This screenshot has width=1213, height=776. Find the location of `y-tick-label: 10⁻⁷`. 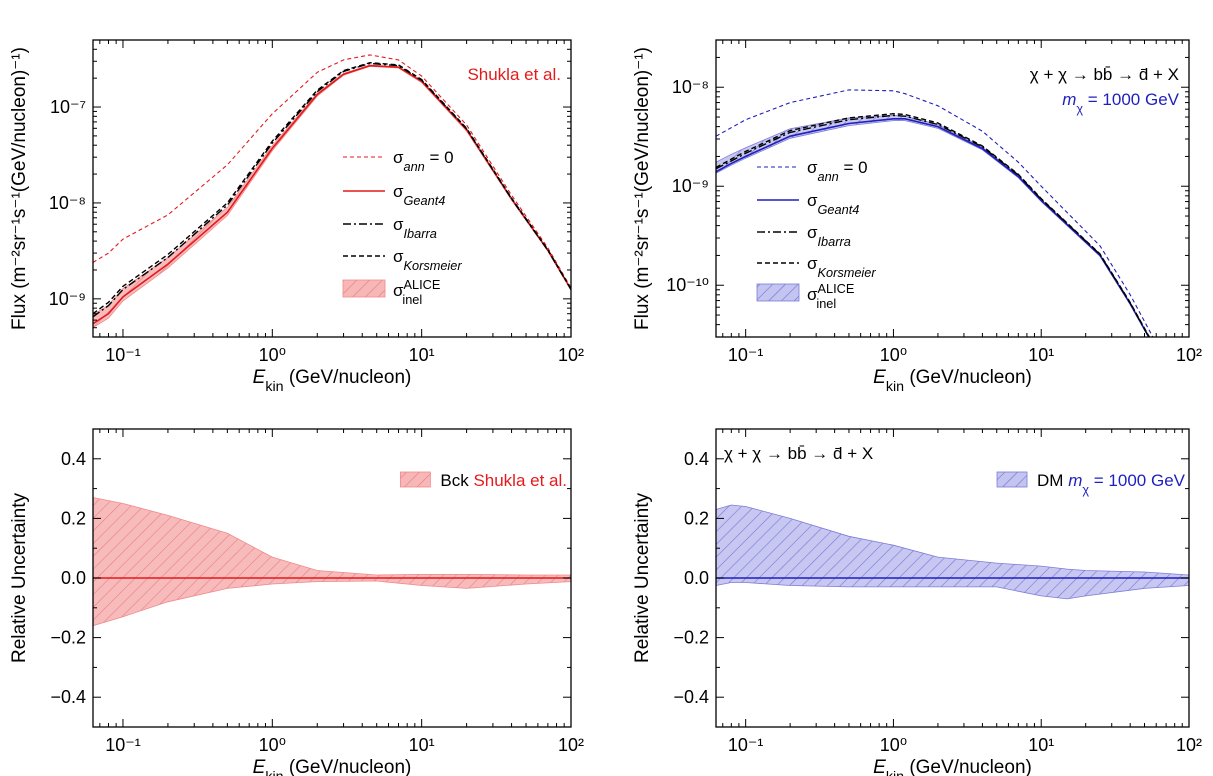

y-tick-label: 10⁻⁷ is located at coordinates (68, 107).